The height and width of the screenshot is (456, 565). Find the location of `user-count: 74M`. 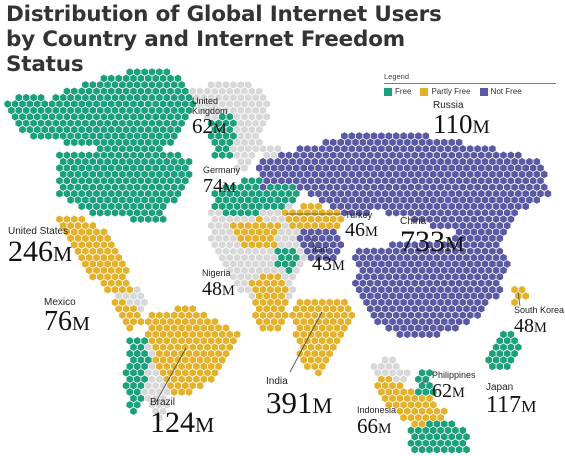

user-count: 74M is located at coordinates (219, 186).